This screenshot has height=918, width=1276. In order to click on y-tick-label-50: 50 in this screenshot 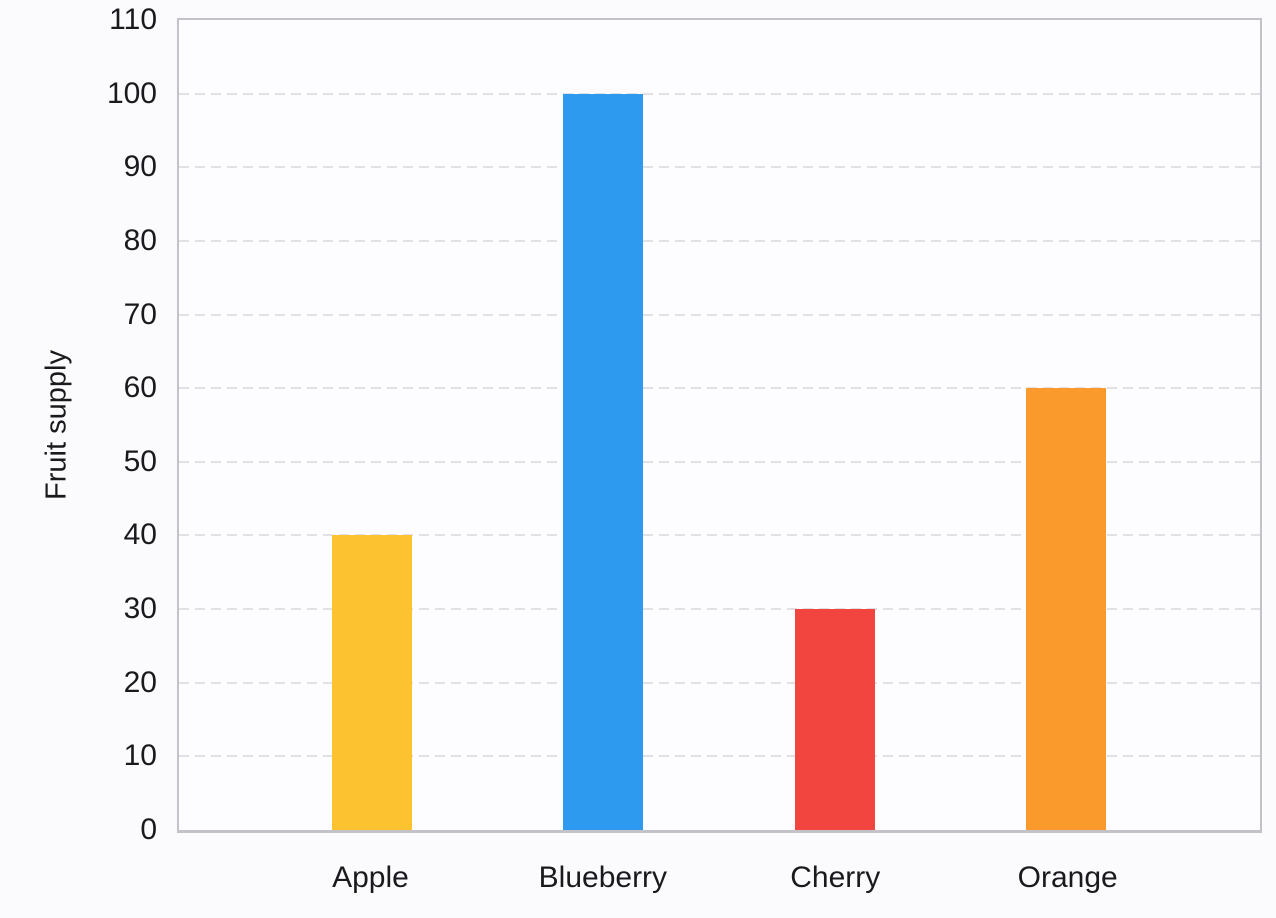, I will do `click(140, 461)`.